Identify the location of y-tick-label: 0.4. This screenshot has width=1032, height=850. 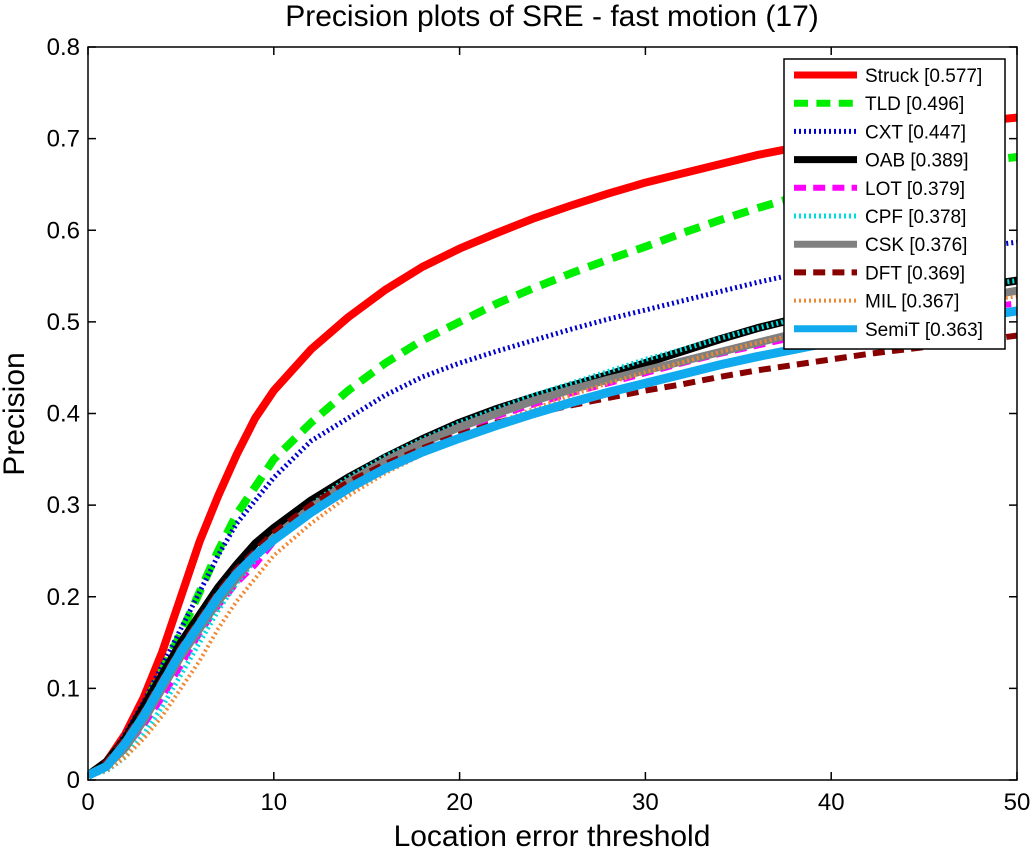
(63, 414).